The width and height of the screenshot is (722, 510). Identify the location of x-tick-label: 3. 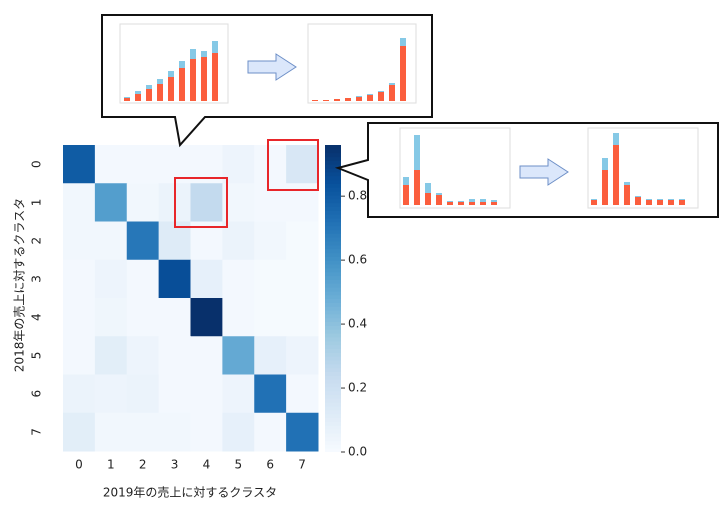
(175, 465).